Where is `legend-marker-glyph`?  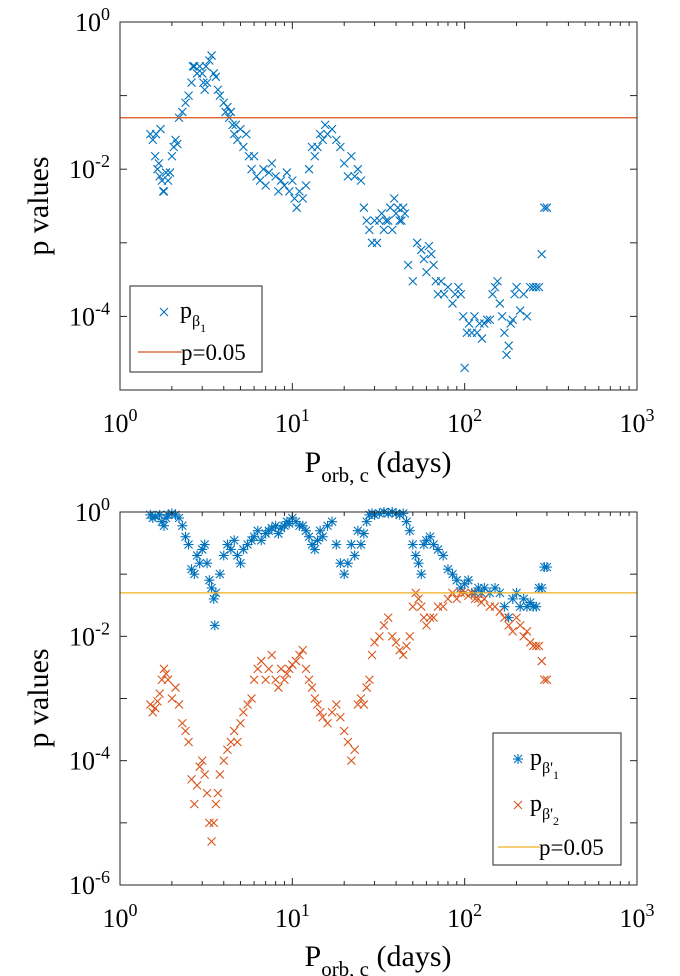
legend-marker-glyph is located at coordinates (518, 759).